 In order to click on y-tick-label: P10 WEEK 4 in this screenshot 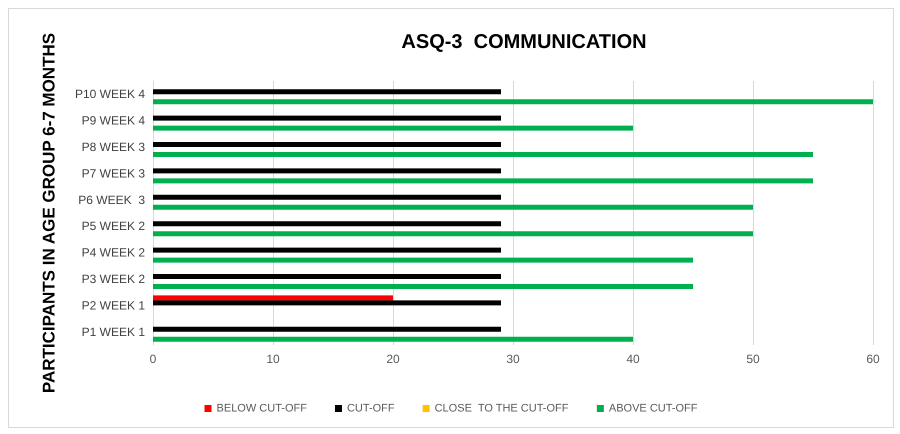, I will do `click(110, 94)`.